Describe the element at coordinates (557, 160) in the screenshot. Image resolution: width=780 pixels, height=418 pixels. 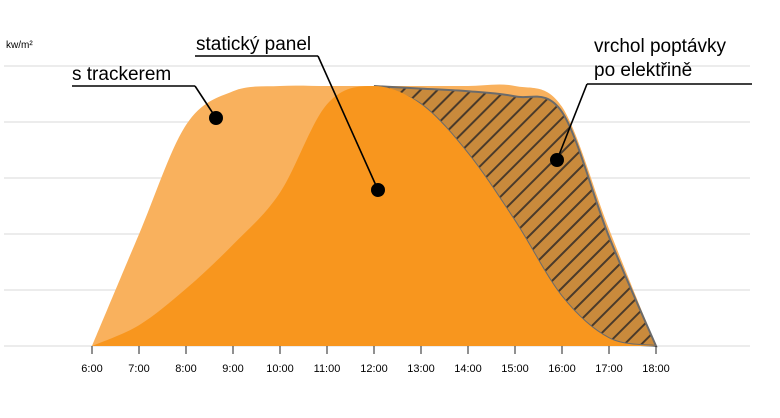
I see `annotation-dot-peak` at that location.